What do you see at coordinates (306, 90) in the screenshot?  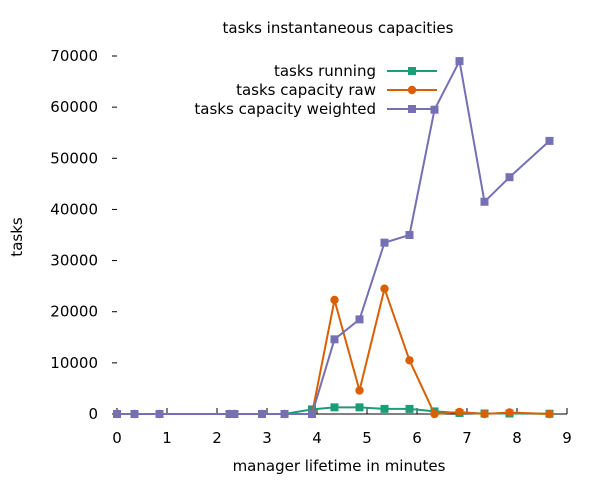 I see `legend-label: tasks capacity raw` at bounding box center [306, 90].